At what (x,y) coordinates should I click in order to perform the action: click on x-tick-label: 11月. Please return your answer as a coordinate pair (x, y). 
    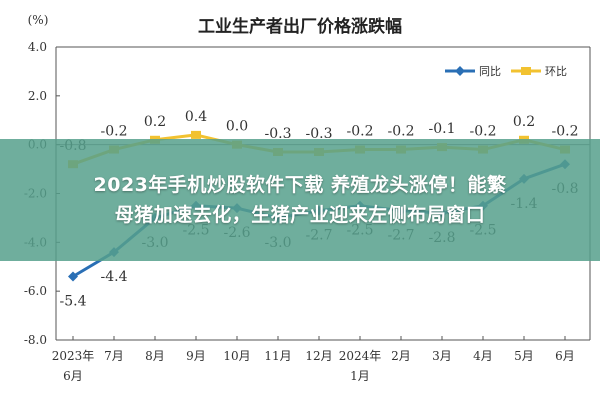
    Looking at the image, I should click on (277, 356).